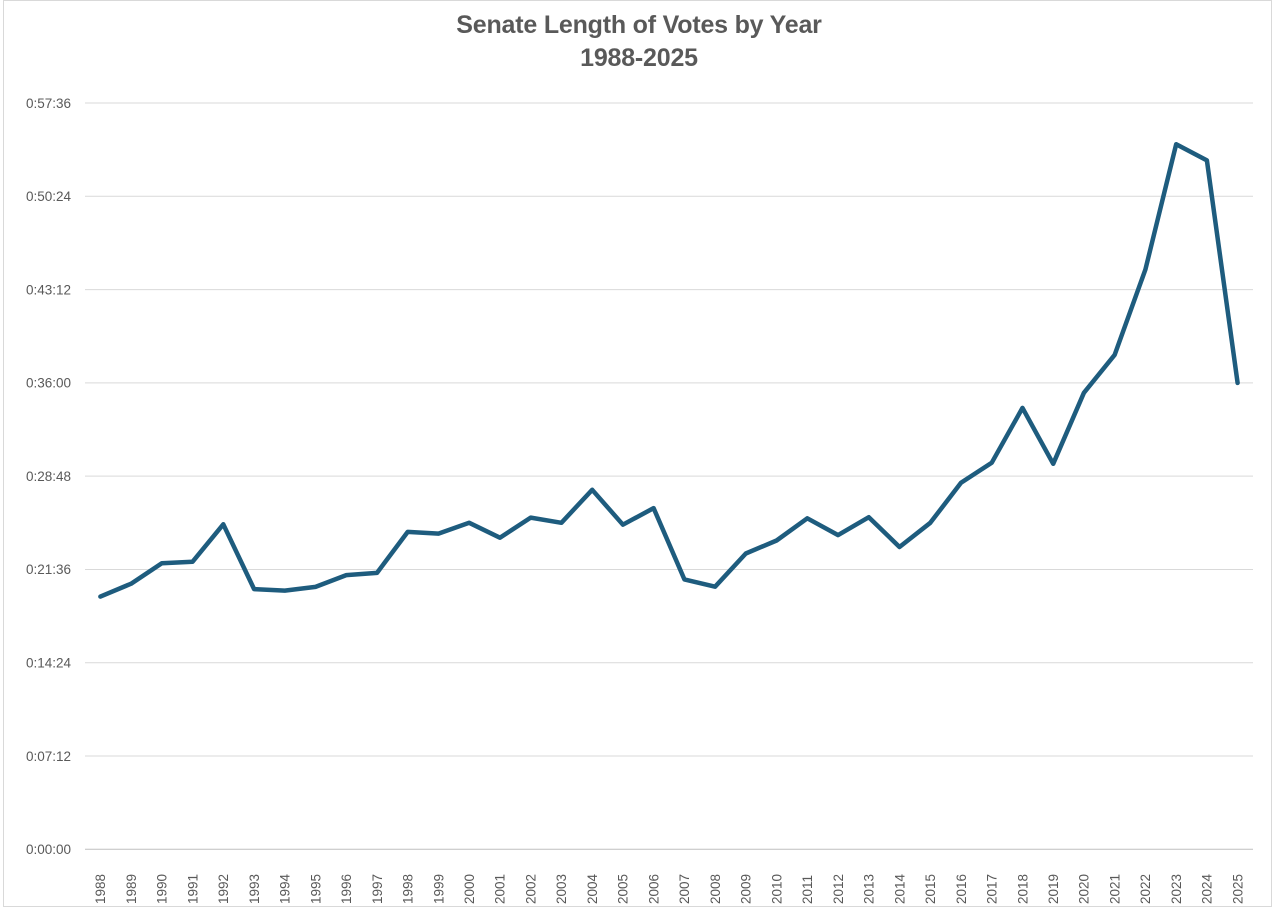  What do you see at coordinates (315, 889) in the screenshot?
I see `x-axis-tick-label: 1995` at bounding box center [315, 889].